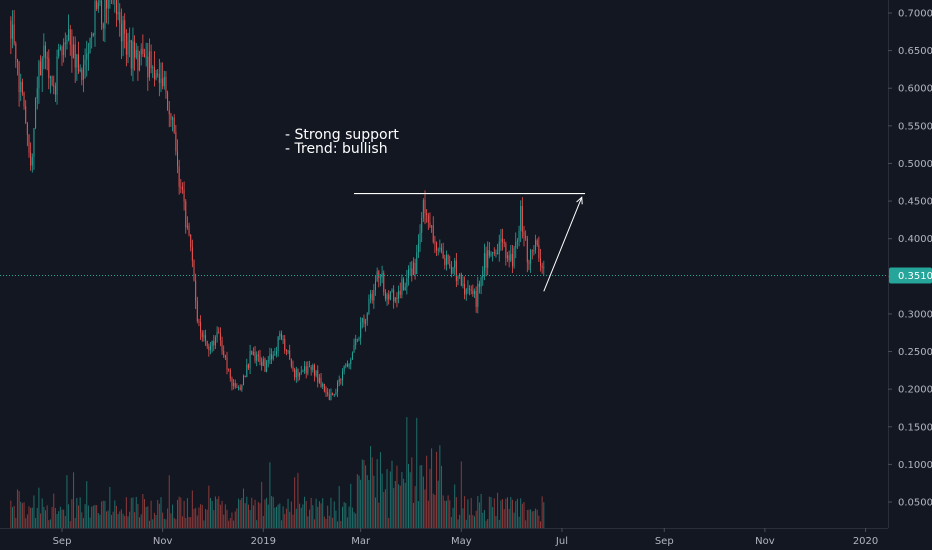  Describe the element at coordinates (561, 541) in the screenshot. I see `x-tick-label: Jul` at that location.